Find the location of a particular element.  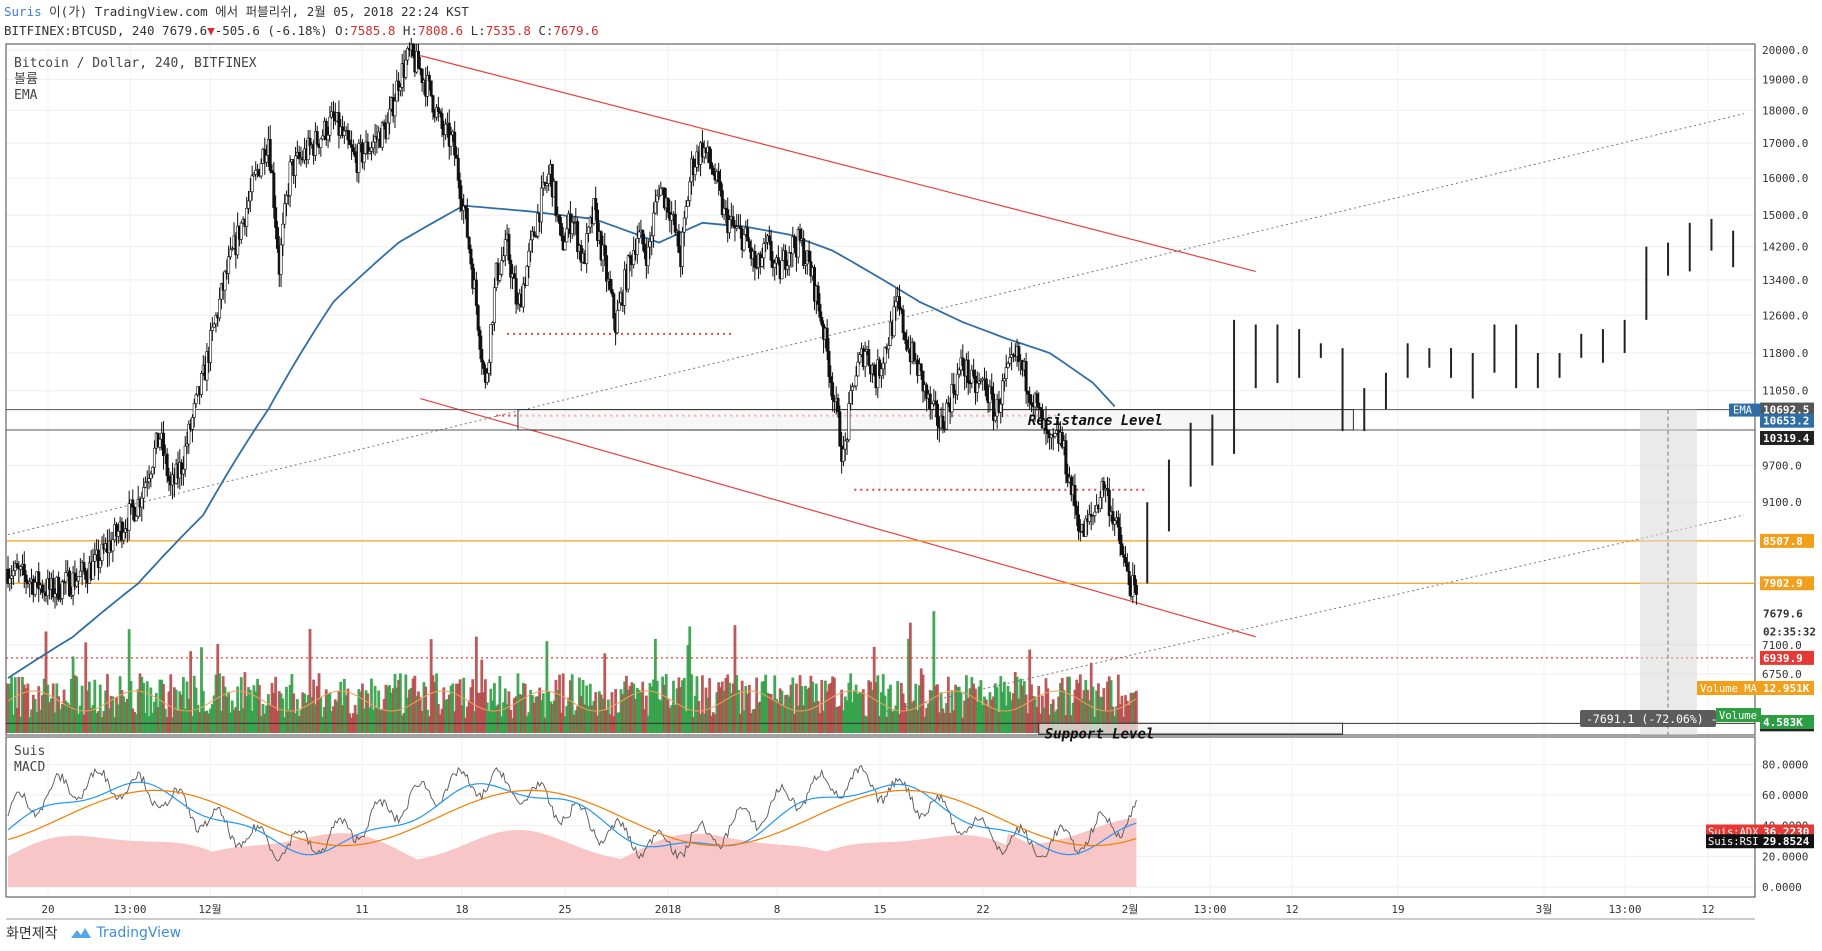

time-tick-label: 12월 is located at coordinates (209, 909).